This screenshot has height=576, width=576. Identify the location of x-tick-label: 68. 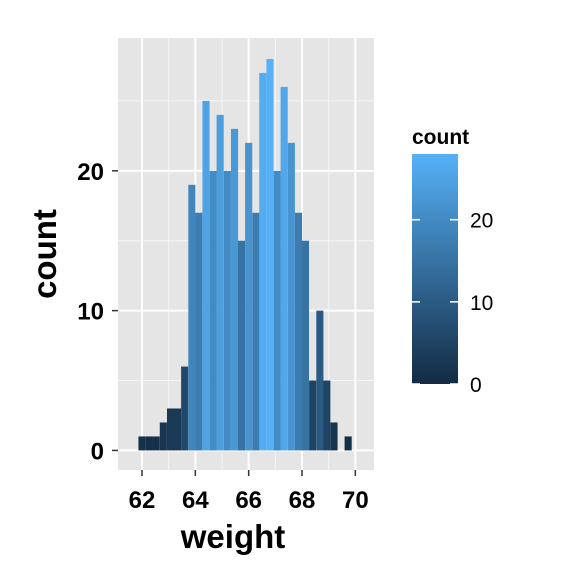
(302, 500).